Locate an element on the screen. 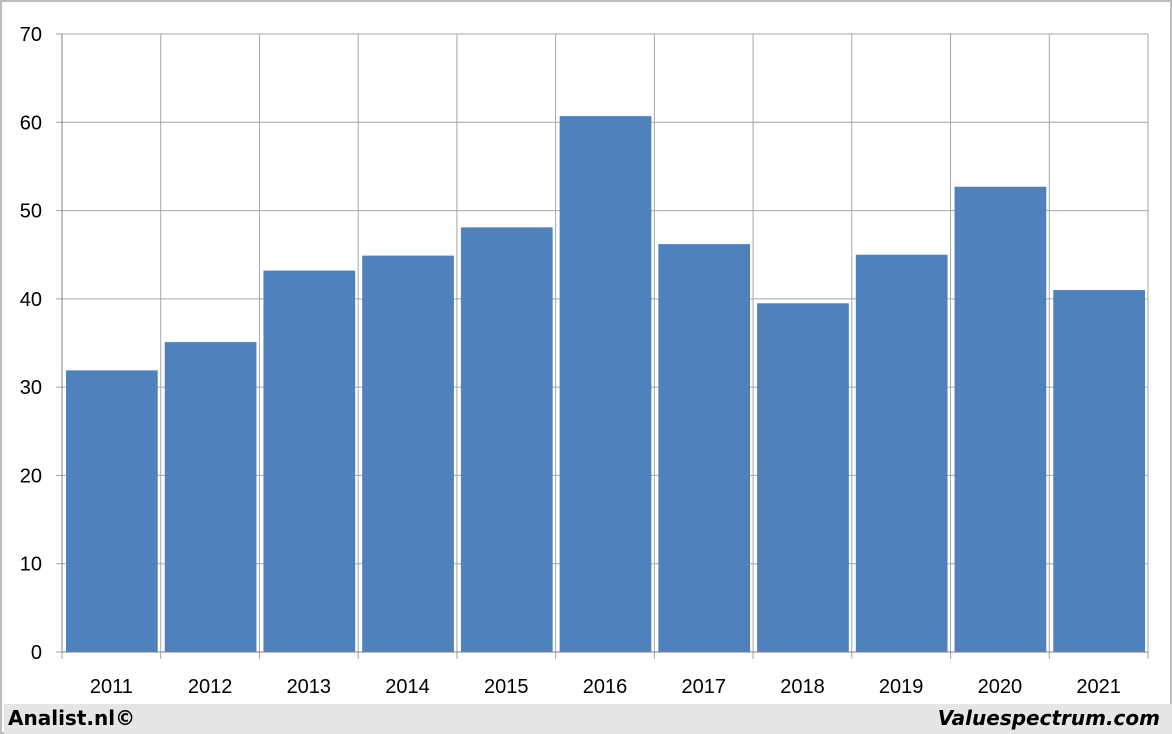 This screenshot has width=1172, height=734. x-tick-label: 2012 is located at coordinates (210, 687).